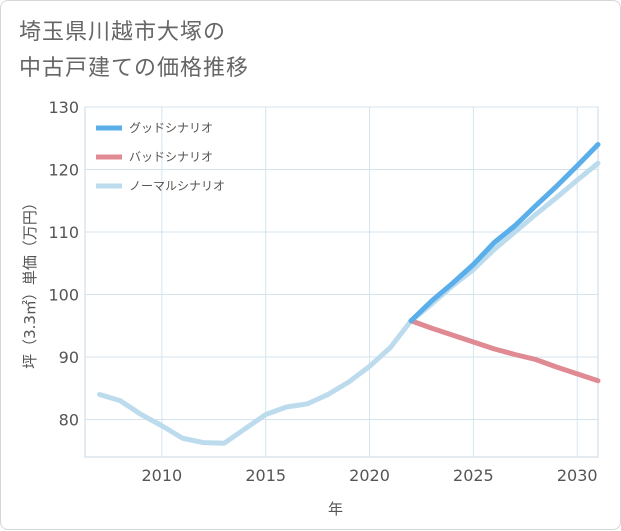 Image resolution: width=621 pixels, height=531 pixels. Describe the element at coordinates (369, 475) in the screenshot. I see `x-tick-label: 2020` at that location.